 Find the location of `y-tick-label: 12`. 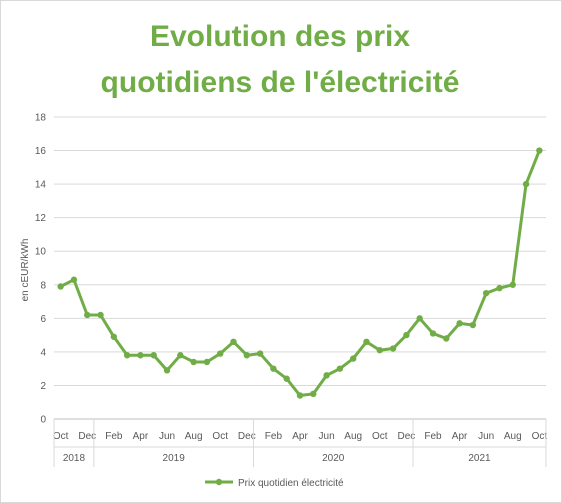

y-tick-label: 12 is located at coordinates (41, 218).